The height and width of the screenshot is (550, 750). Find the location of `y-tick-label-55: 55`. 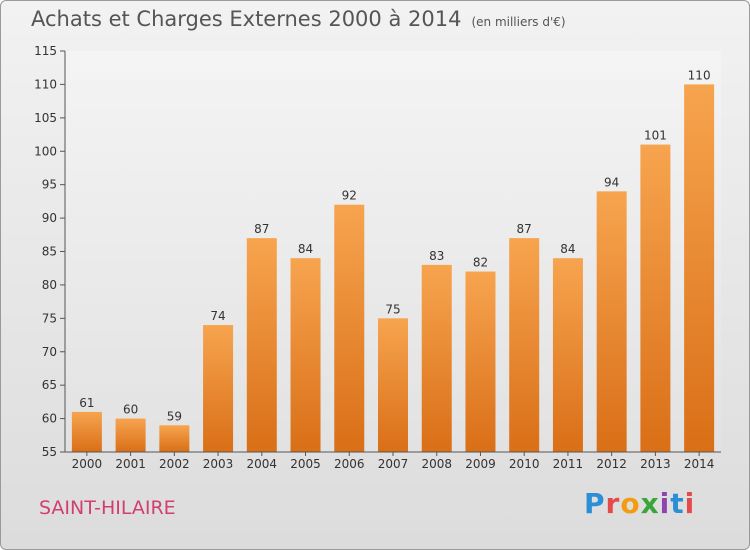

y-tick-label-55: 55 is located at coordinates (49, 452).